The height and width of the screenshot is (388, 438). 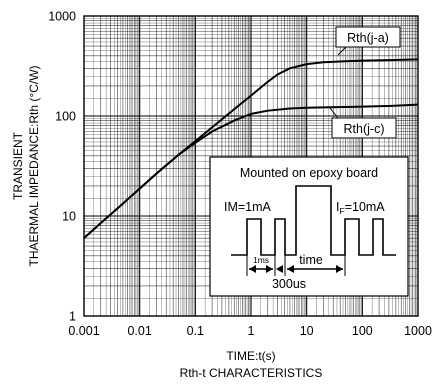 I want to click on x-axis-label: TIME:t(s), so click(x=250, y=356).